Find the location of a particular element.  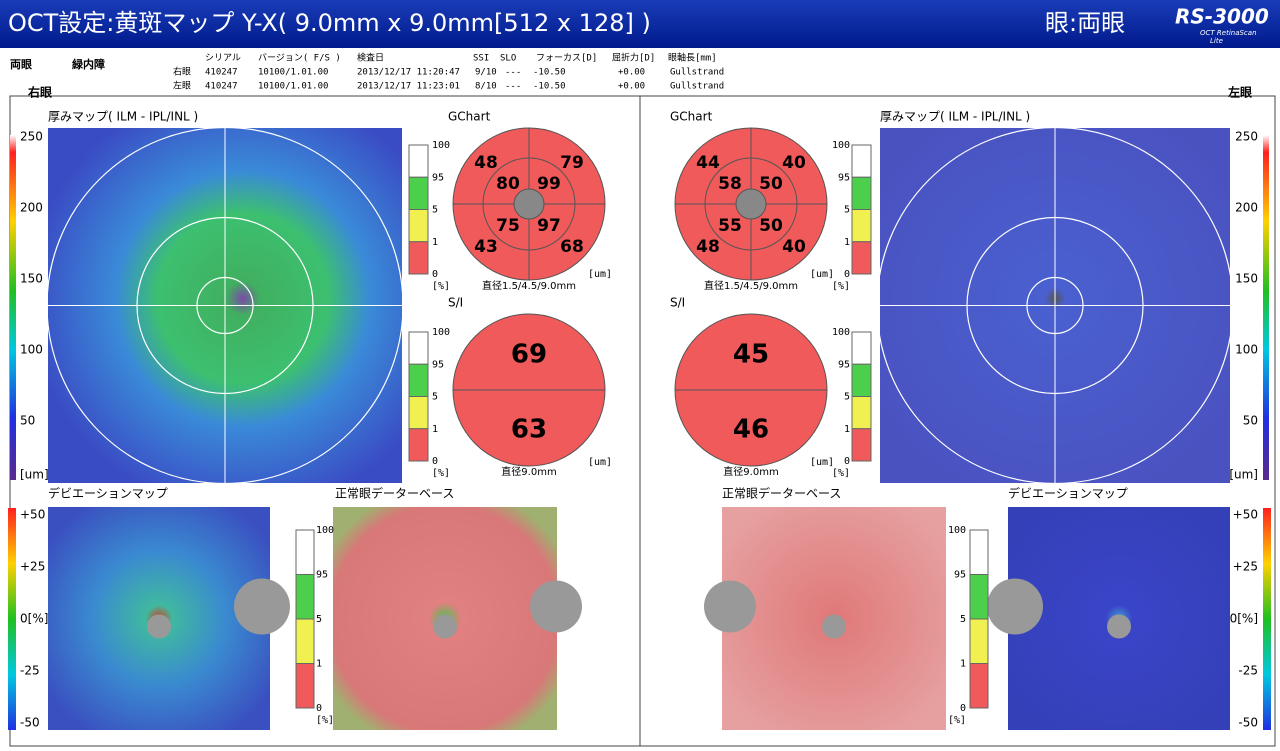

si-value: 45 is located at coordinates (751, 355).